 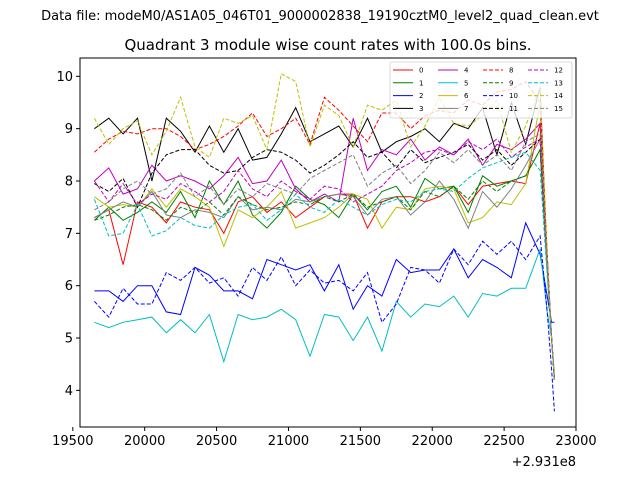 What do you see at coordinates (503, 441) in the screenshot?
I see `x-tick-label: 22500` at bounding box center [503, 441].